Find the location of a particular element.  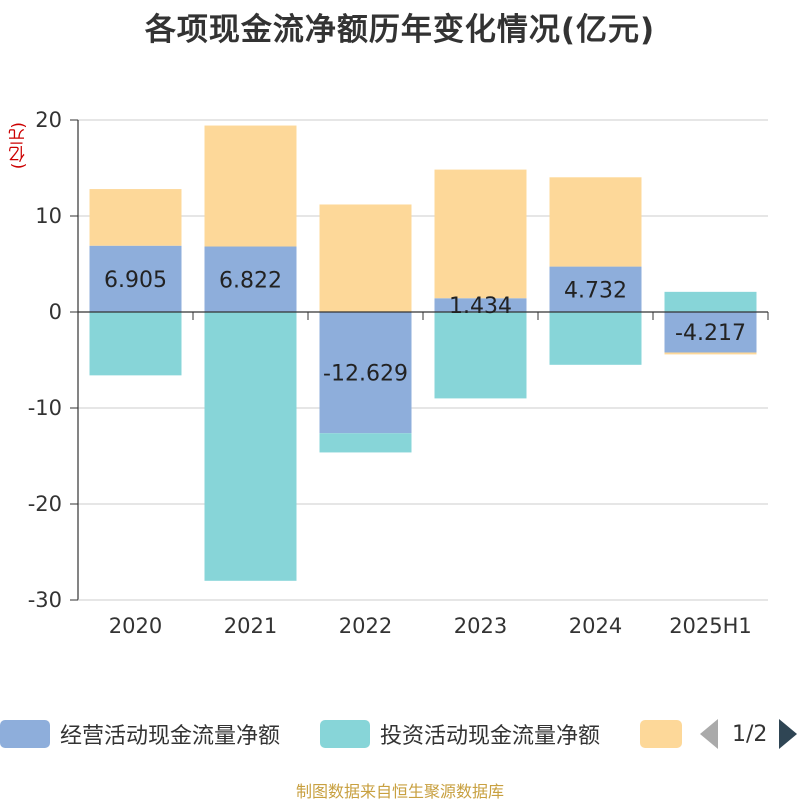

bar-2-2025H1 is located at coordinates (710, 301).